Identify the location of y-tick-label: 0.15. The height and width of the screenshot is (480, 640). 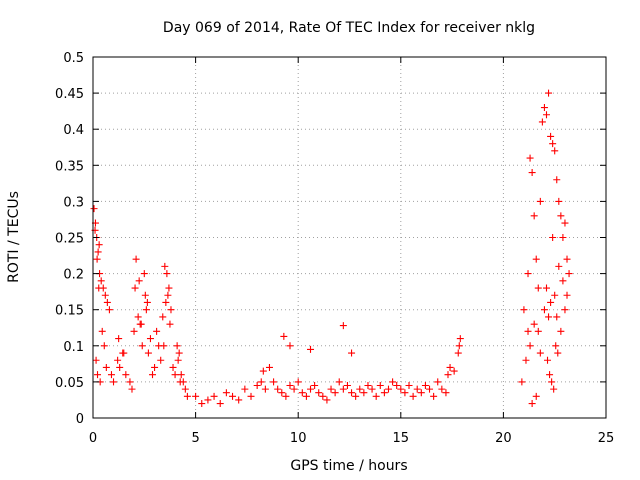
(69, 311).